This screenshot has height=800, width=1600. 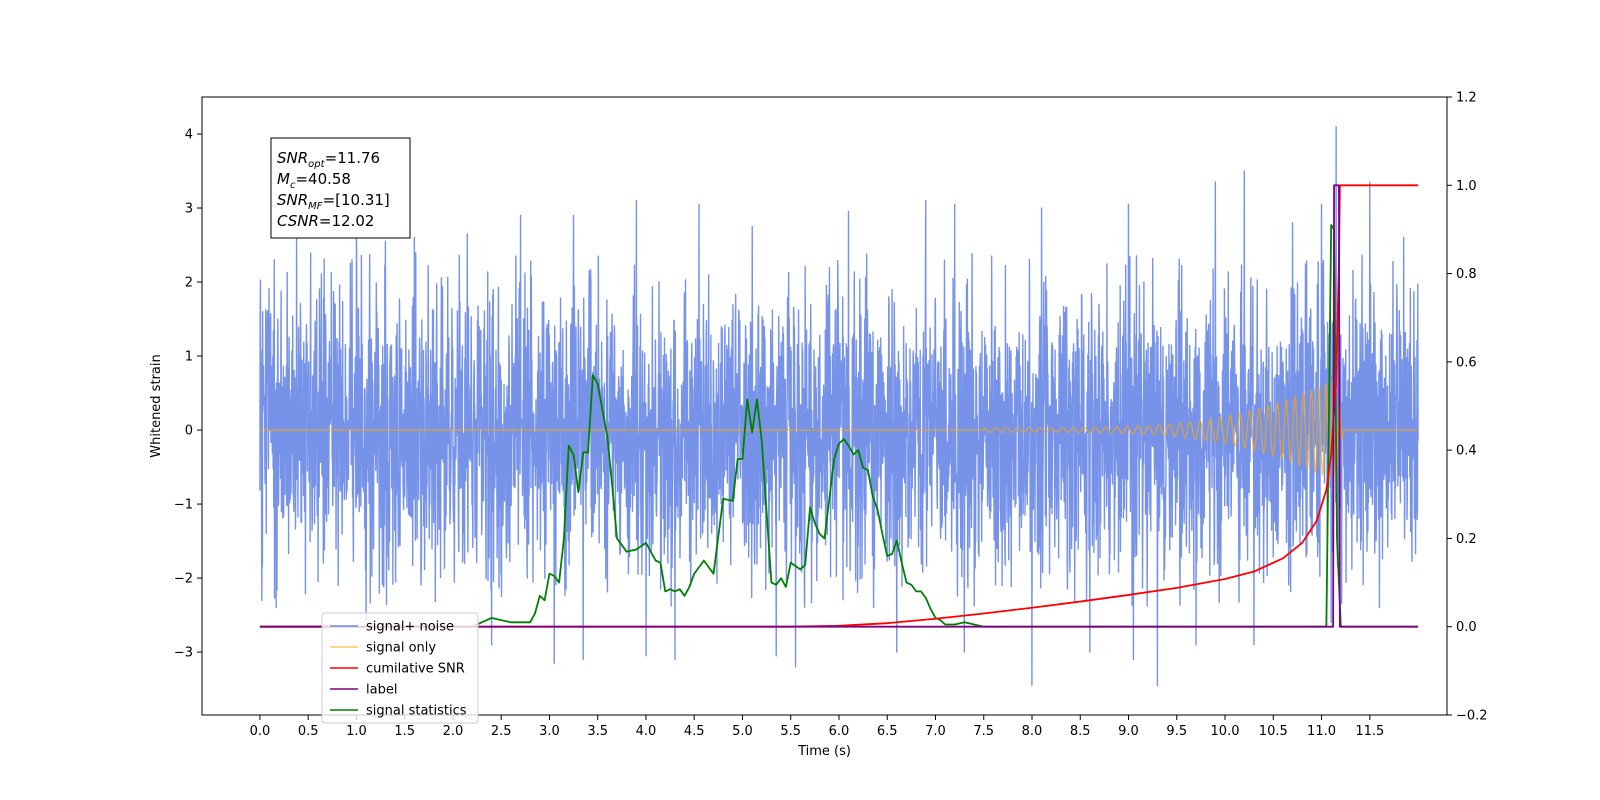 I want to click on x-tick-label: 9.5, so click(x=1176, y=731).